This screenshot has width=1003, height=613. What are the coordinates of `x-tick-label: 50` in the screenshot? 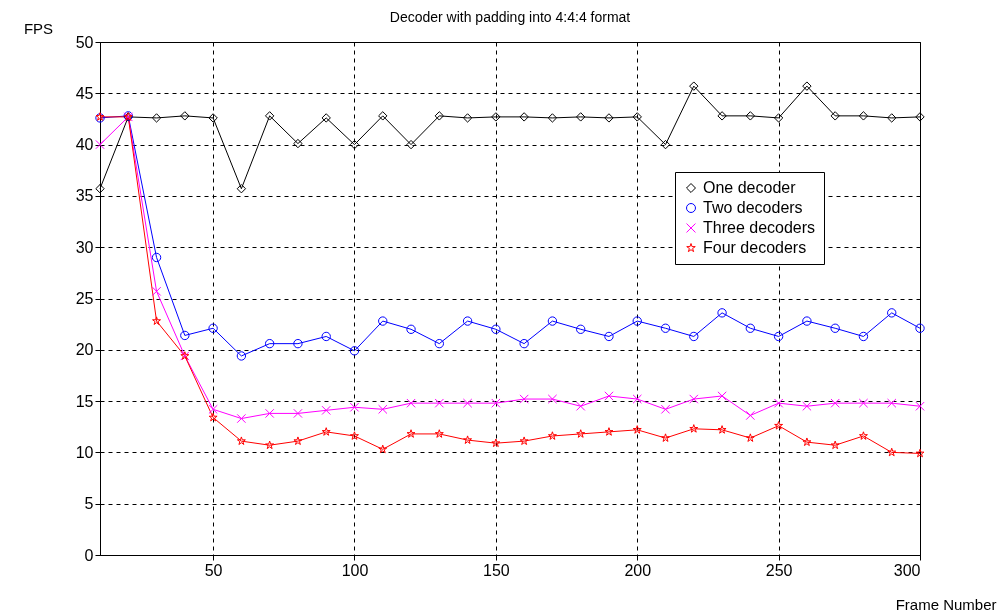 It's located at (213, 570).